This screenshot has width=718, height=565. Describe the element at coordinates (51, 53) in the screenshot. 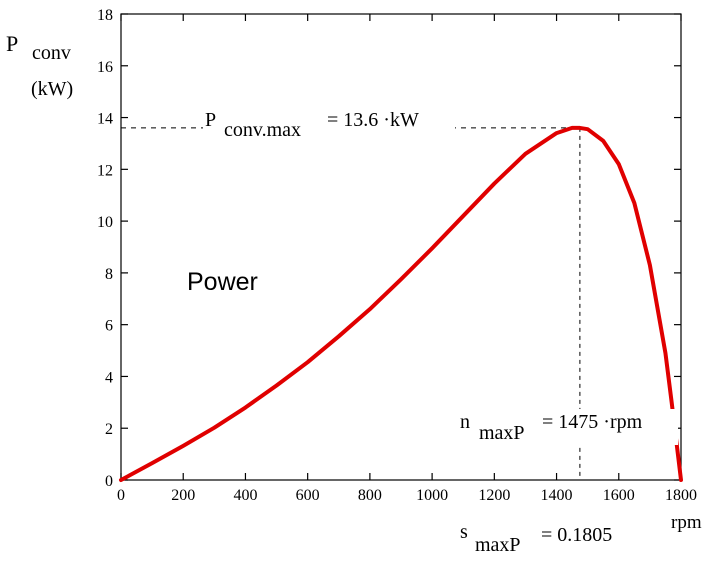

I see `y-axis-label-sub: conv` at that location.